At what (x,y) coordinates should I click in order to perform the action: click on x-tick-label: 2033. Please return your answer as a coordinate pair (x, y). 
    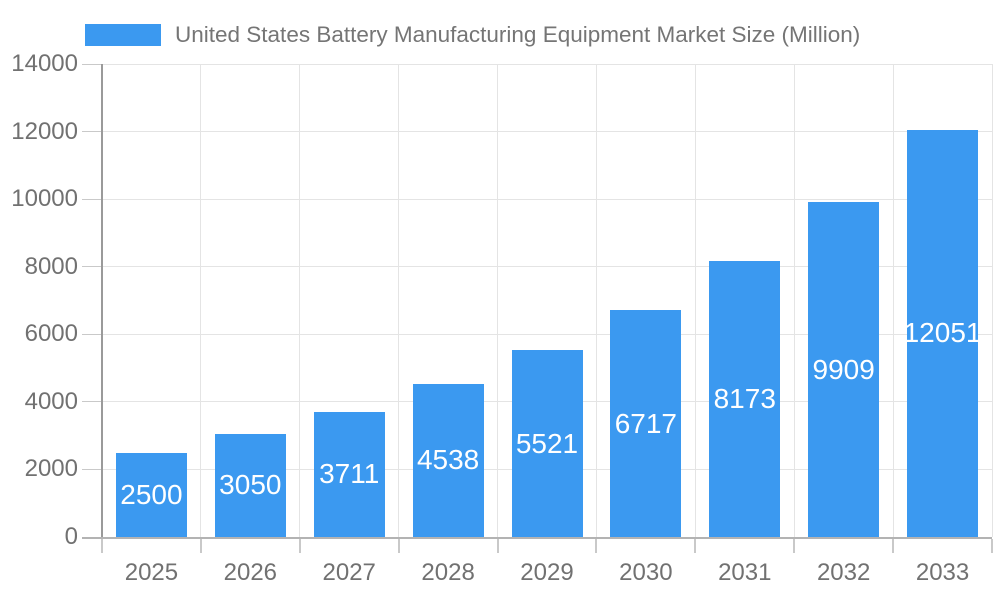
    Looking at the image, I should click on (942, 572).